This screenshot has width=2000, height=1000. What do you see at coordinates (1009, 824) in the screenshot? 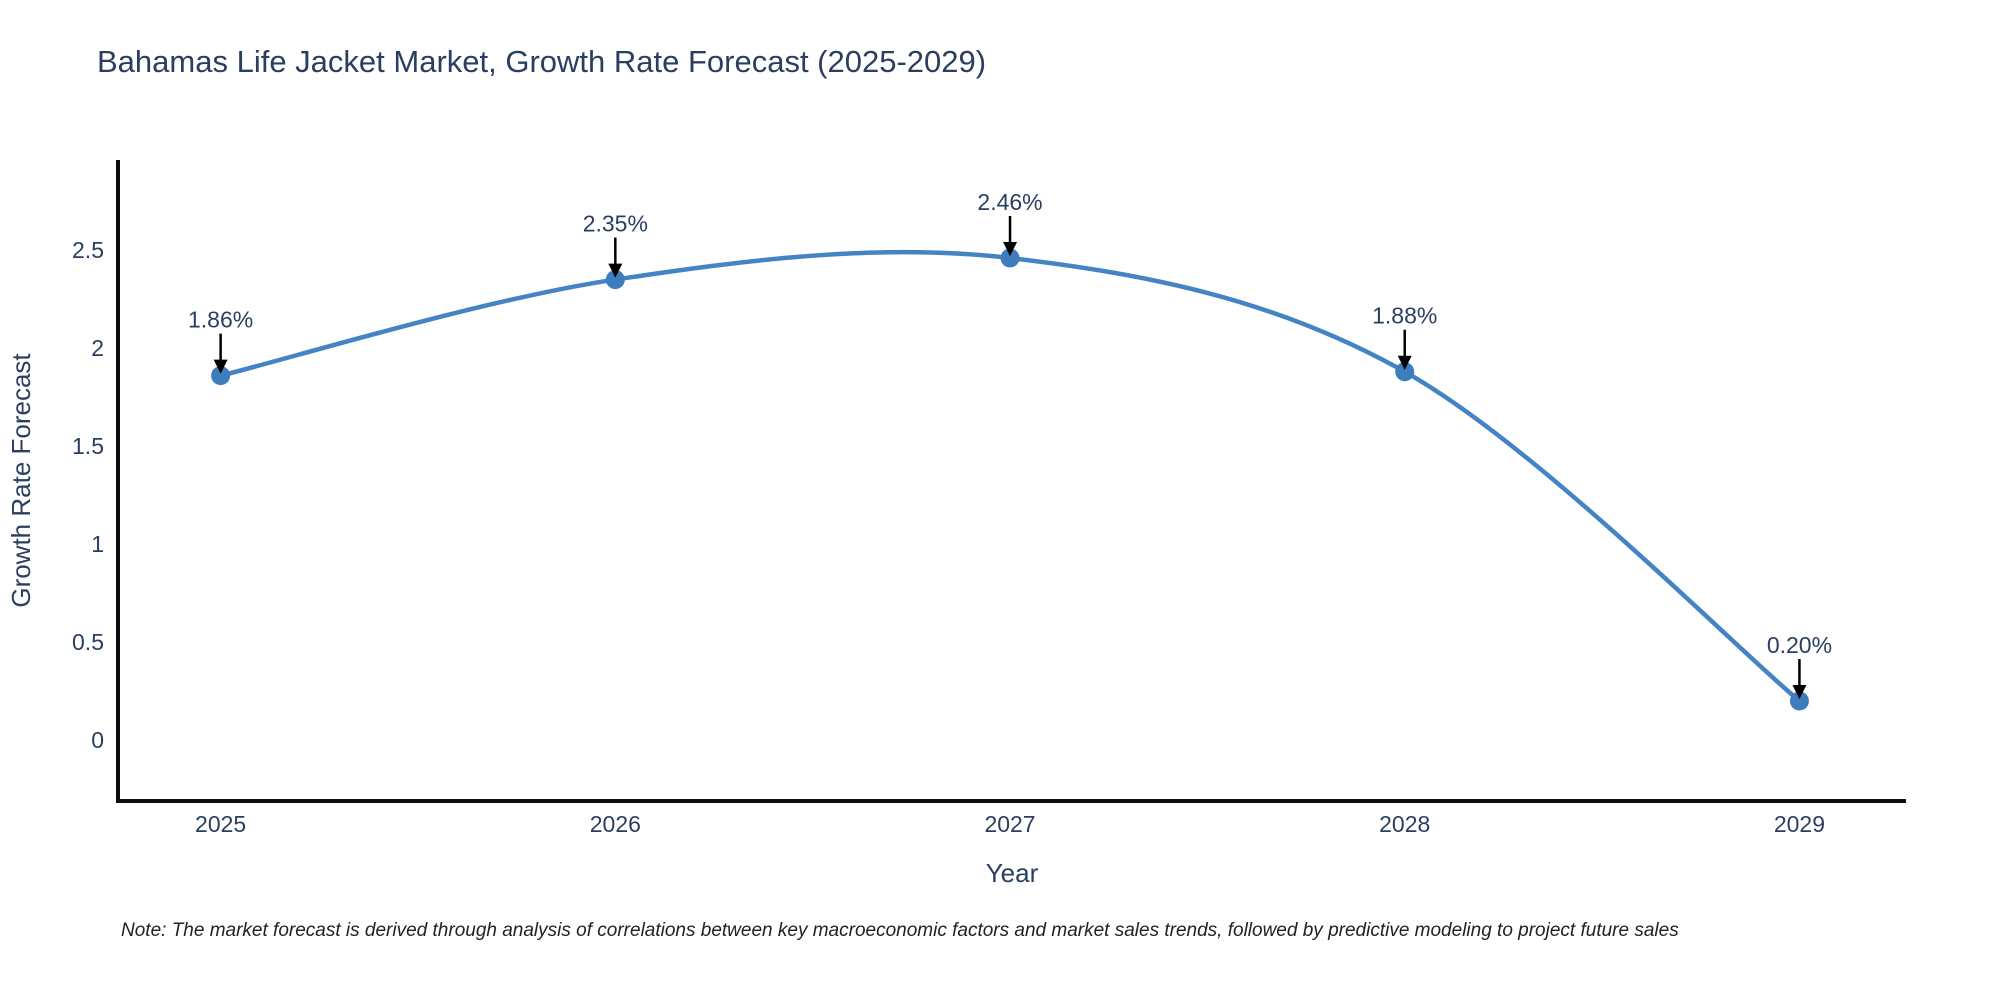
I see `x-tick-label: 2027` at bounding box center [1009, 824].